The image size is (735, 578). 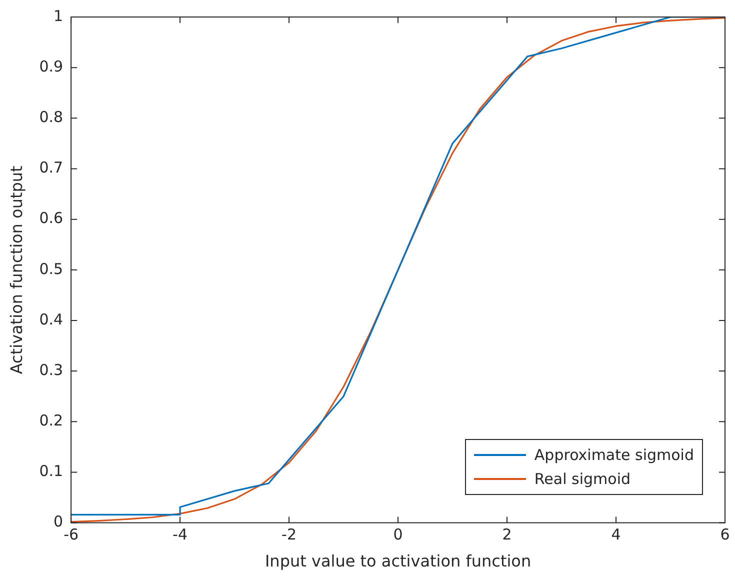 What do you see at coordinates (51, 167) in the screenshot?
I see `y-tick-label: 0.7` at bounding box center [51, 167].